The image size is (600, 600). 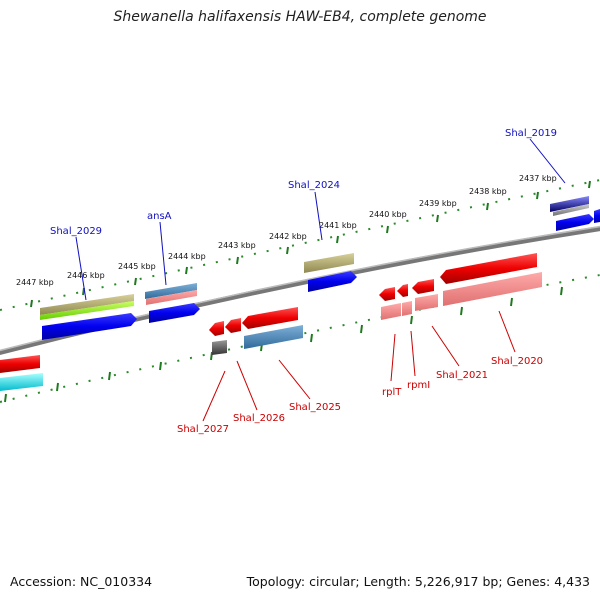 What do you see at coordinates (259, 418) in the screenshot?
I see `gene-label-shal-2026: Shal_2026` at bounding box center [259, 418].